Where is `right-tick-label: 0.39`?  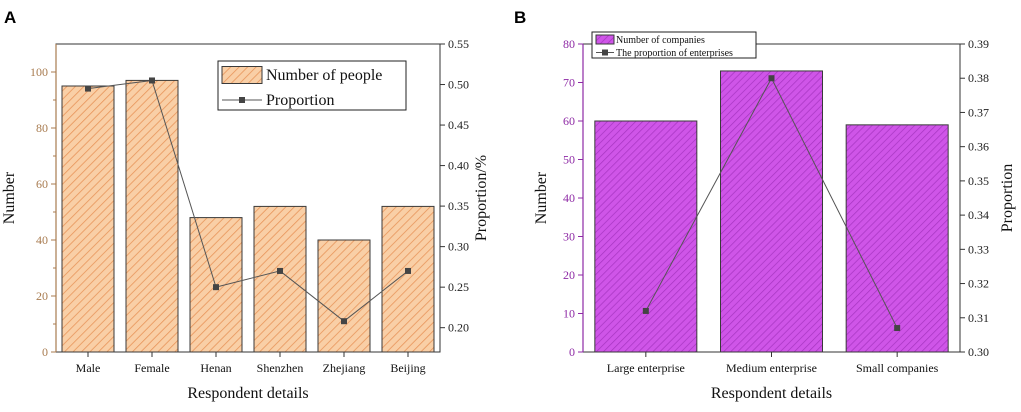 right-tick-label: 0.39 is located at coordinates (978, 44).